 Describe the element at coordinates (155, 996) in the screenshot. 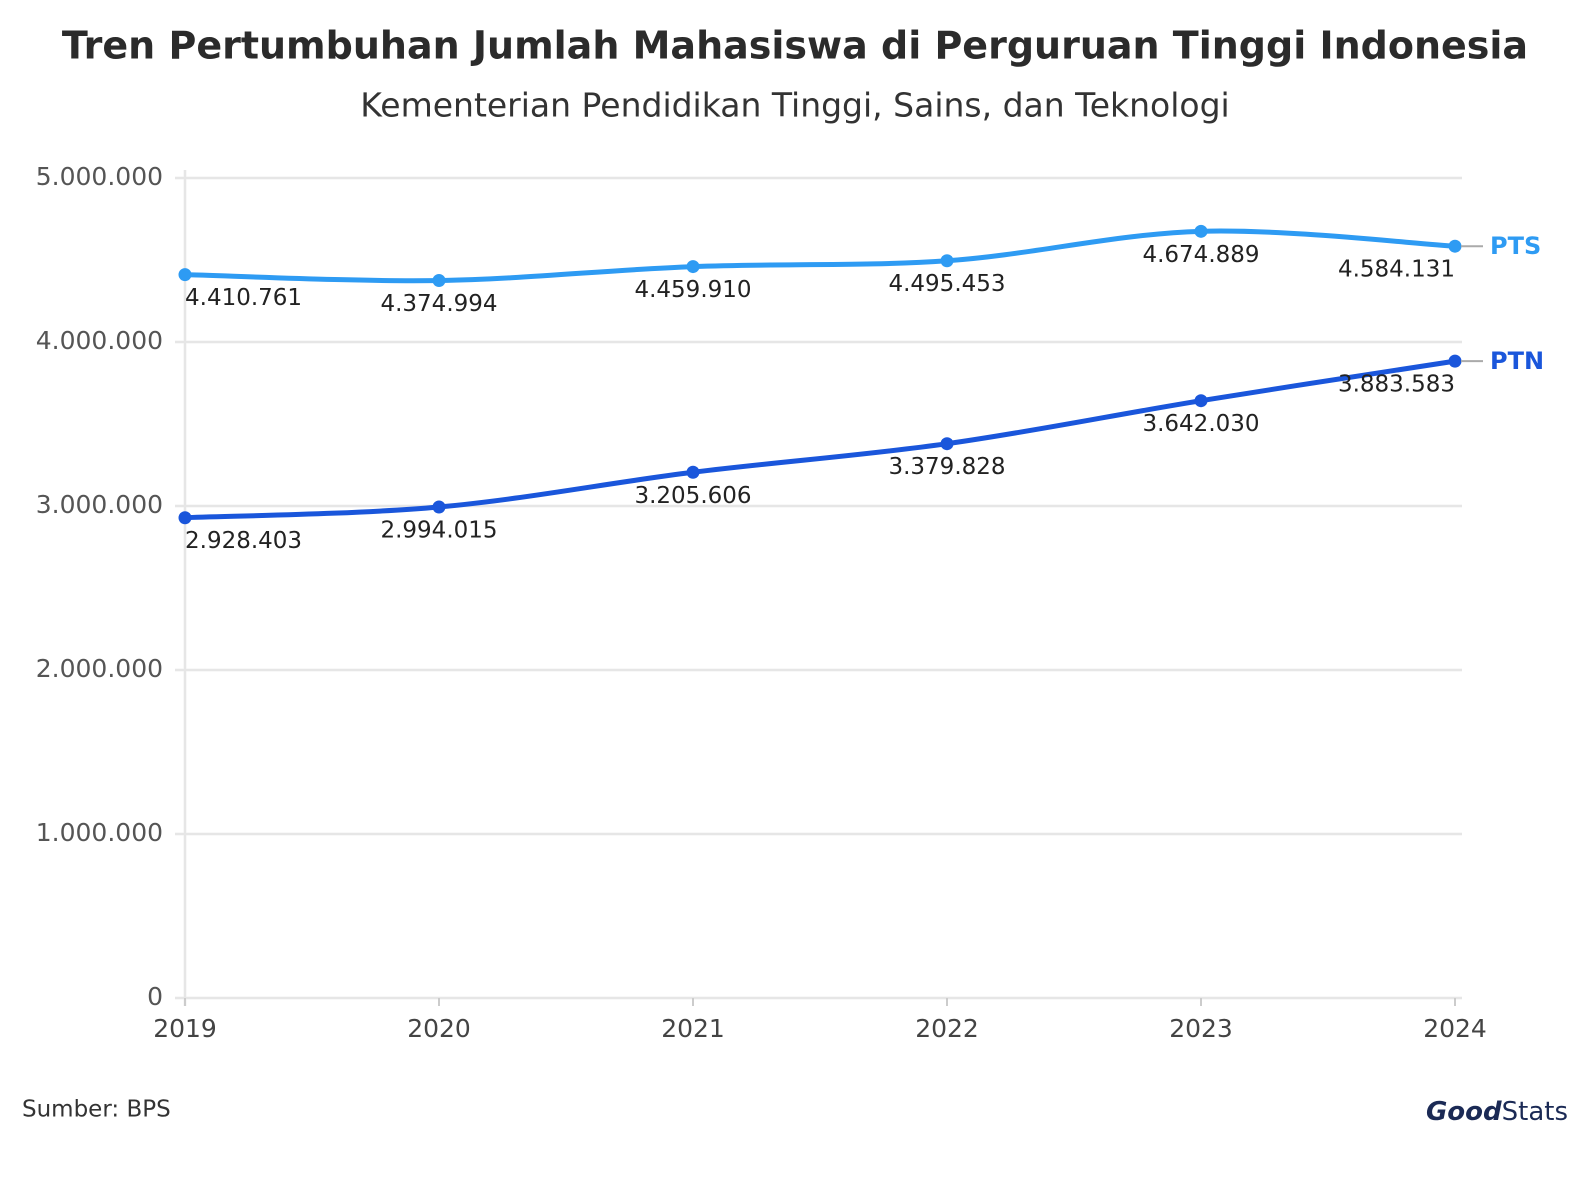

I see `y-tick-label: 0` at that location.